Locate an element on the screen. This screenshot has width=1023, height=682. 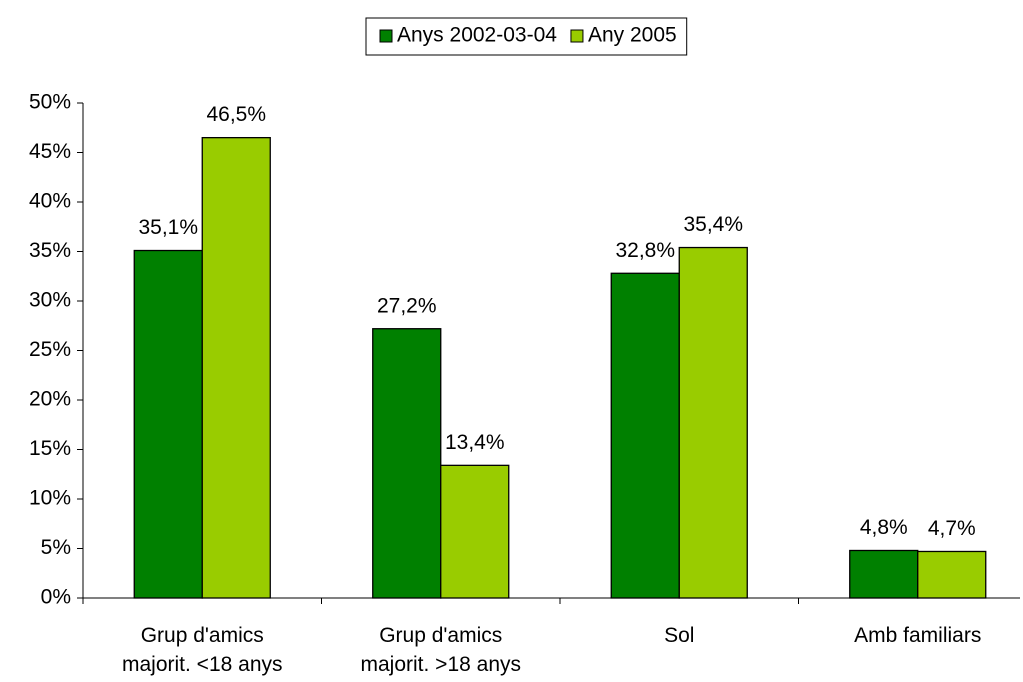
x-tick-label: Grup d'amics majorit. >18 anys is located at coordinates (441, 650).